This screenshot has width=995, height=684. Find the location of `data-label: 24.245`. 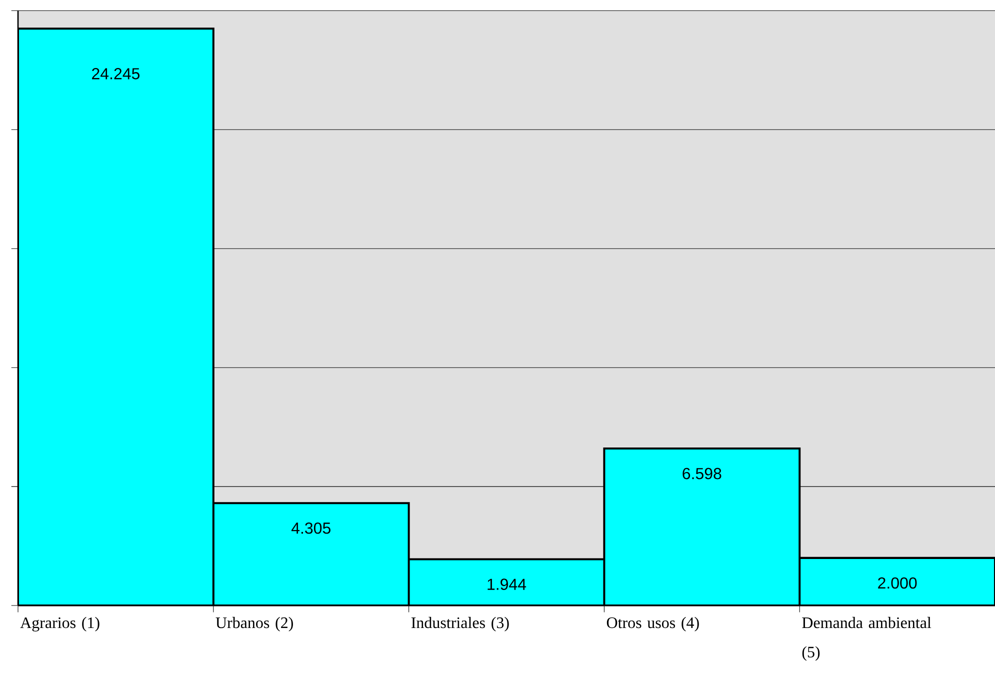

data-label: 24.245 is located at coordinates (116, 74).